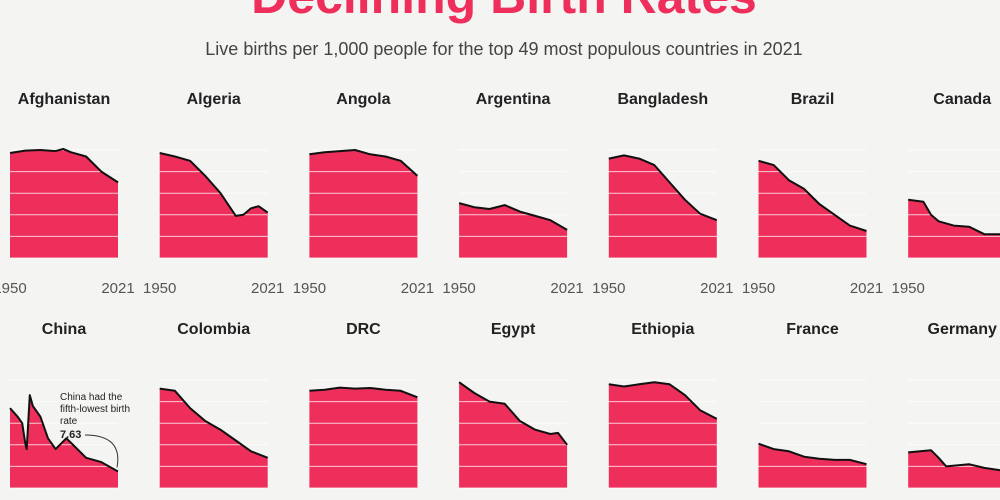 The width and height of the screenshot is (1000, 500). What do you see at coordinates (662, 329) in the screenshot?
I see `panel-title: Ethiopia` at bounding box center [662, 329].